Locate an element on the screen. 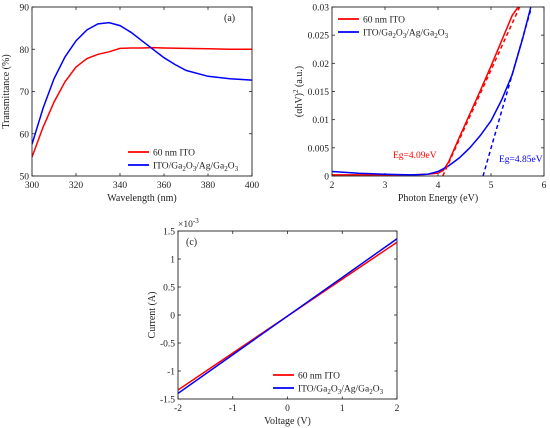 The image size is (550, 428). x-tick-label: 1 is located at coordinates (342, 409).